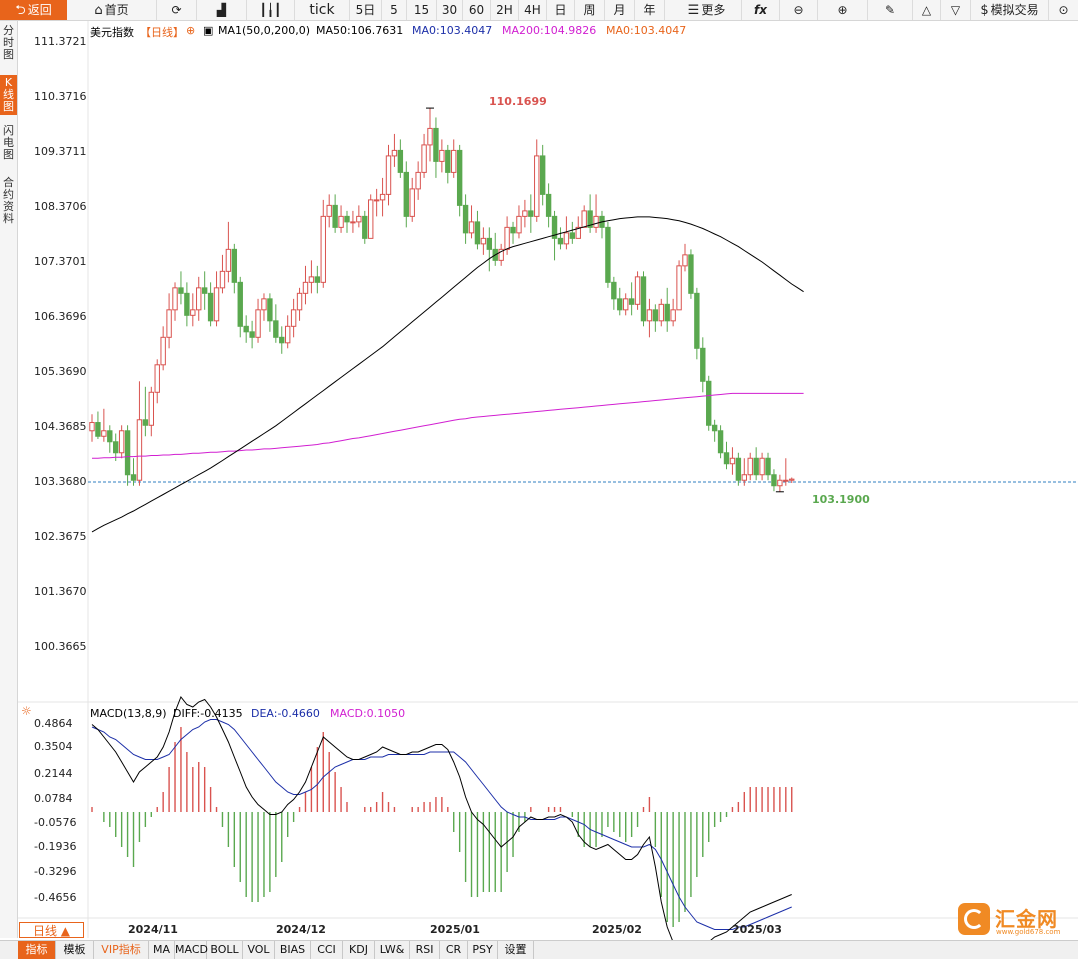 The image size is (1078, 959). Describe the element at coordinates (368, 713) in the screenshot. I see `macd-value: MACD:0.1050` at that location.